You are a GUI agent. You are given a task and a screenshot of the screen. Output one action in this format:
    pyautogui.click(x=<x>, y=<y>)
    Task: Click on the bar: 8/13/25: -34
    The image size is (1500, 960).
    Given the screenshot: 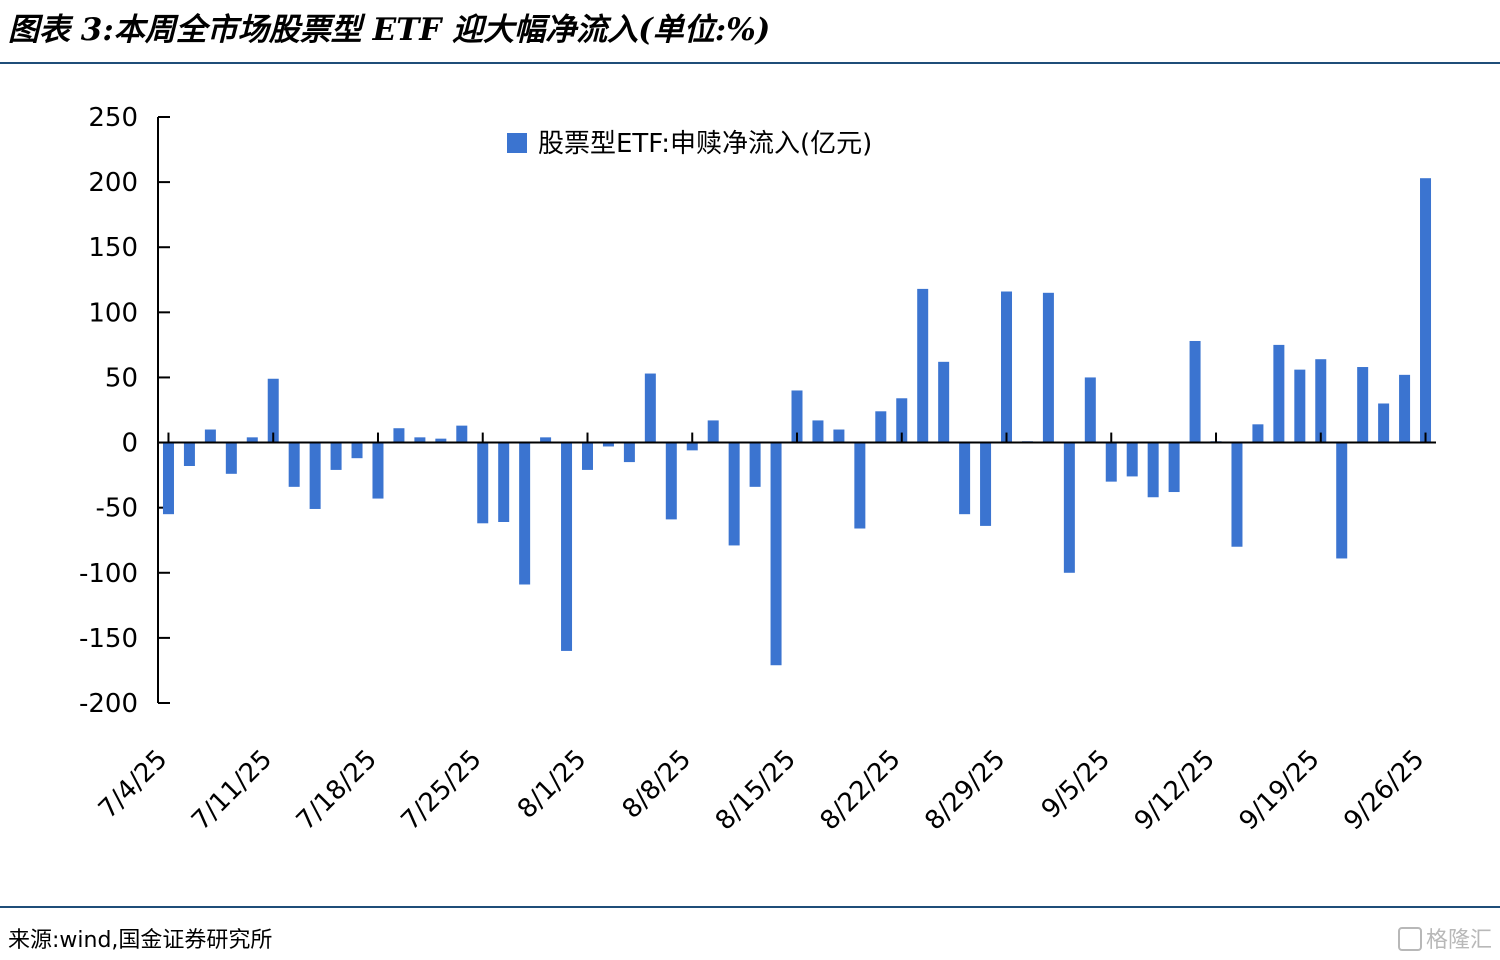 What is the action you would take?
    pyautogui.click(x=755, y=464)
    